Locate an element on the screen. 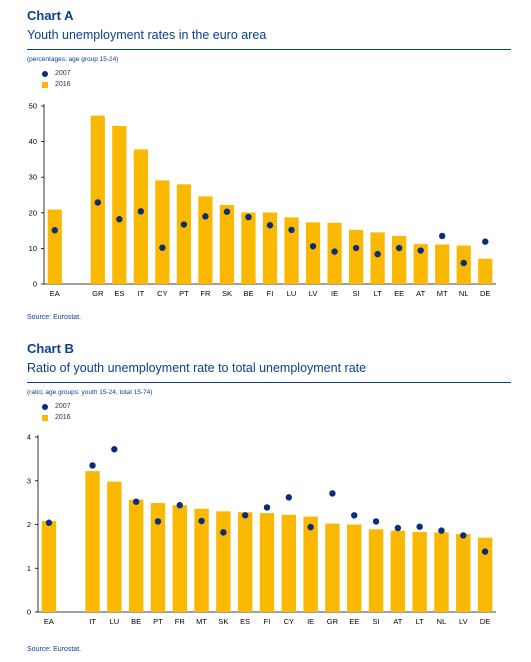  x-tick-label: LU is located at coordinates (115, 621).